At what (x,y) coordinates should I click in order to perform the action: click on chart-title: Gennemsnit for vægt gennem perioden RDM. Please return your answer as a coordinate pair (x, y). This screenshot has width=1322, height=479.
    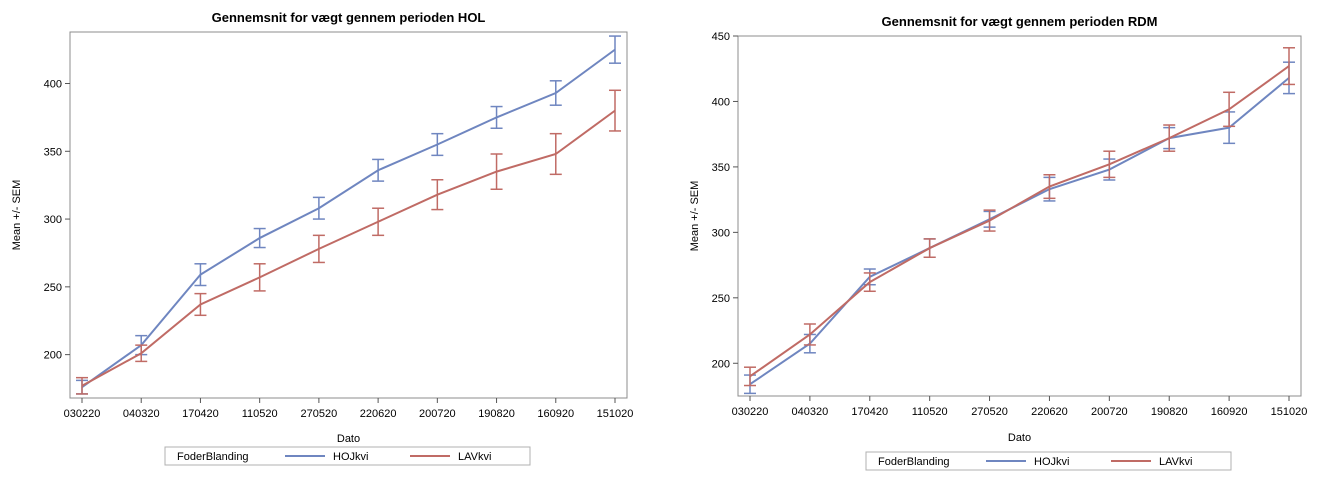
    Looking at the image, I should click on (1020, 21).